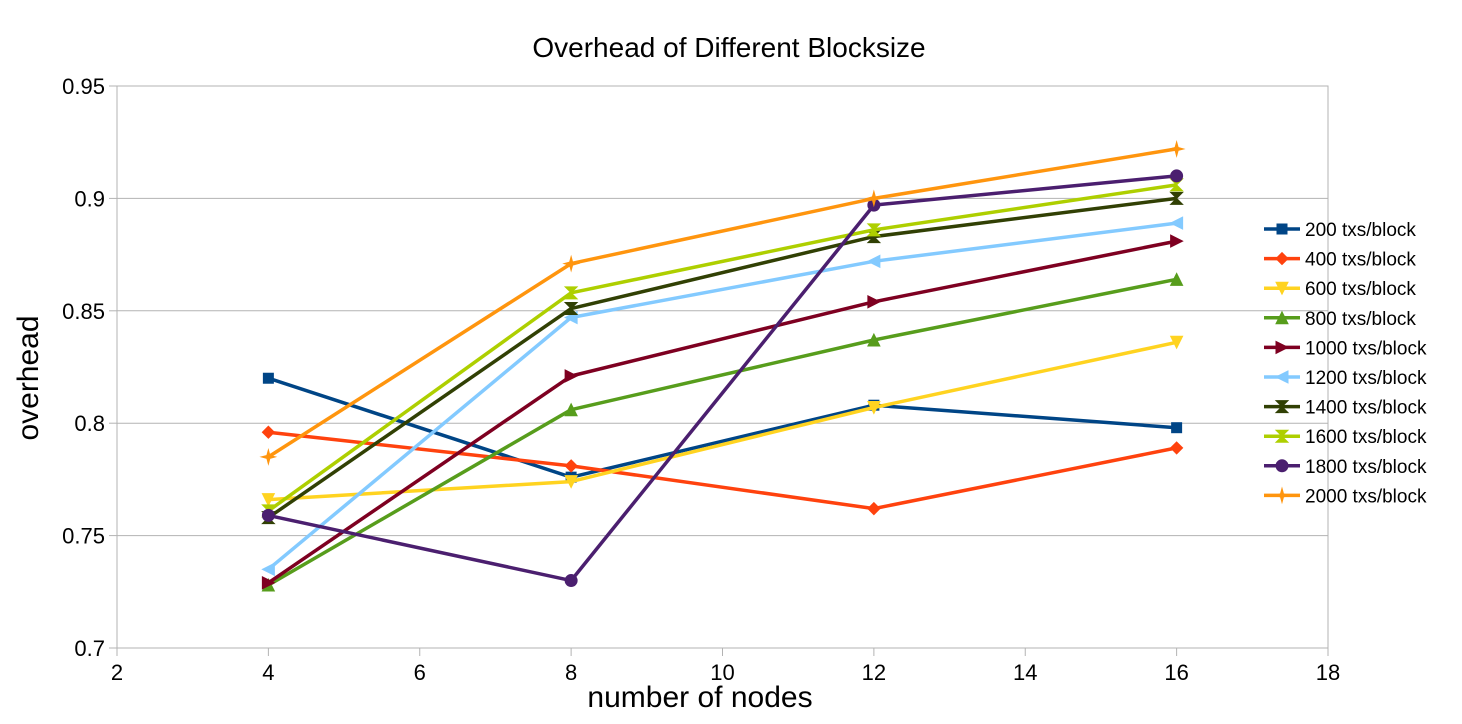 Image resolution: width=1462 pixels, height=724 pixels. I want to click on x-tick-label: 8, so click(571, 672).